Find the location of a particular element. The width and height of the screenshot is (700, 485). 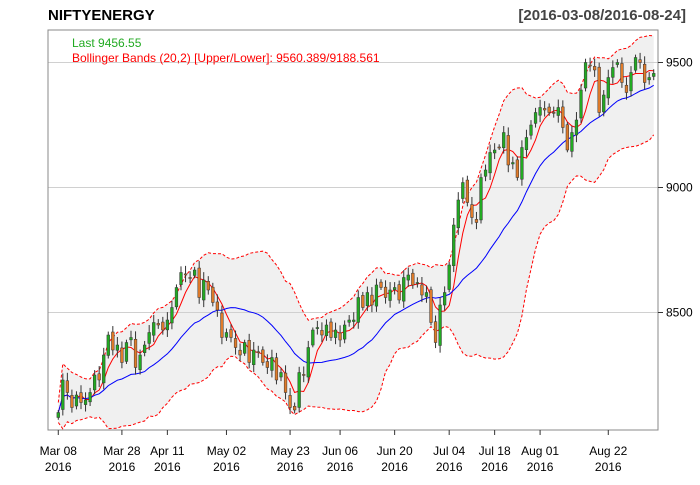

legend-last: Last 9456.55 is located at coordinates (107, 43).